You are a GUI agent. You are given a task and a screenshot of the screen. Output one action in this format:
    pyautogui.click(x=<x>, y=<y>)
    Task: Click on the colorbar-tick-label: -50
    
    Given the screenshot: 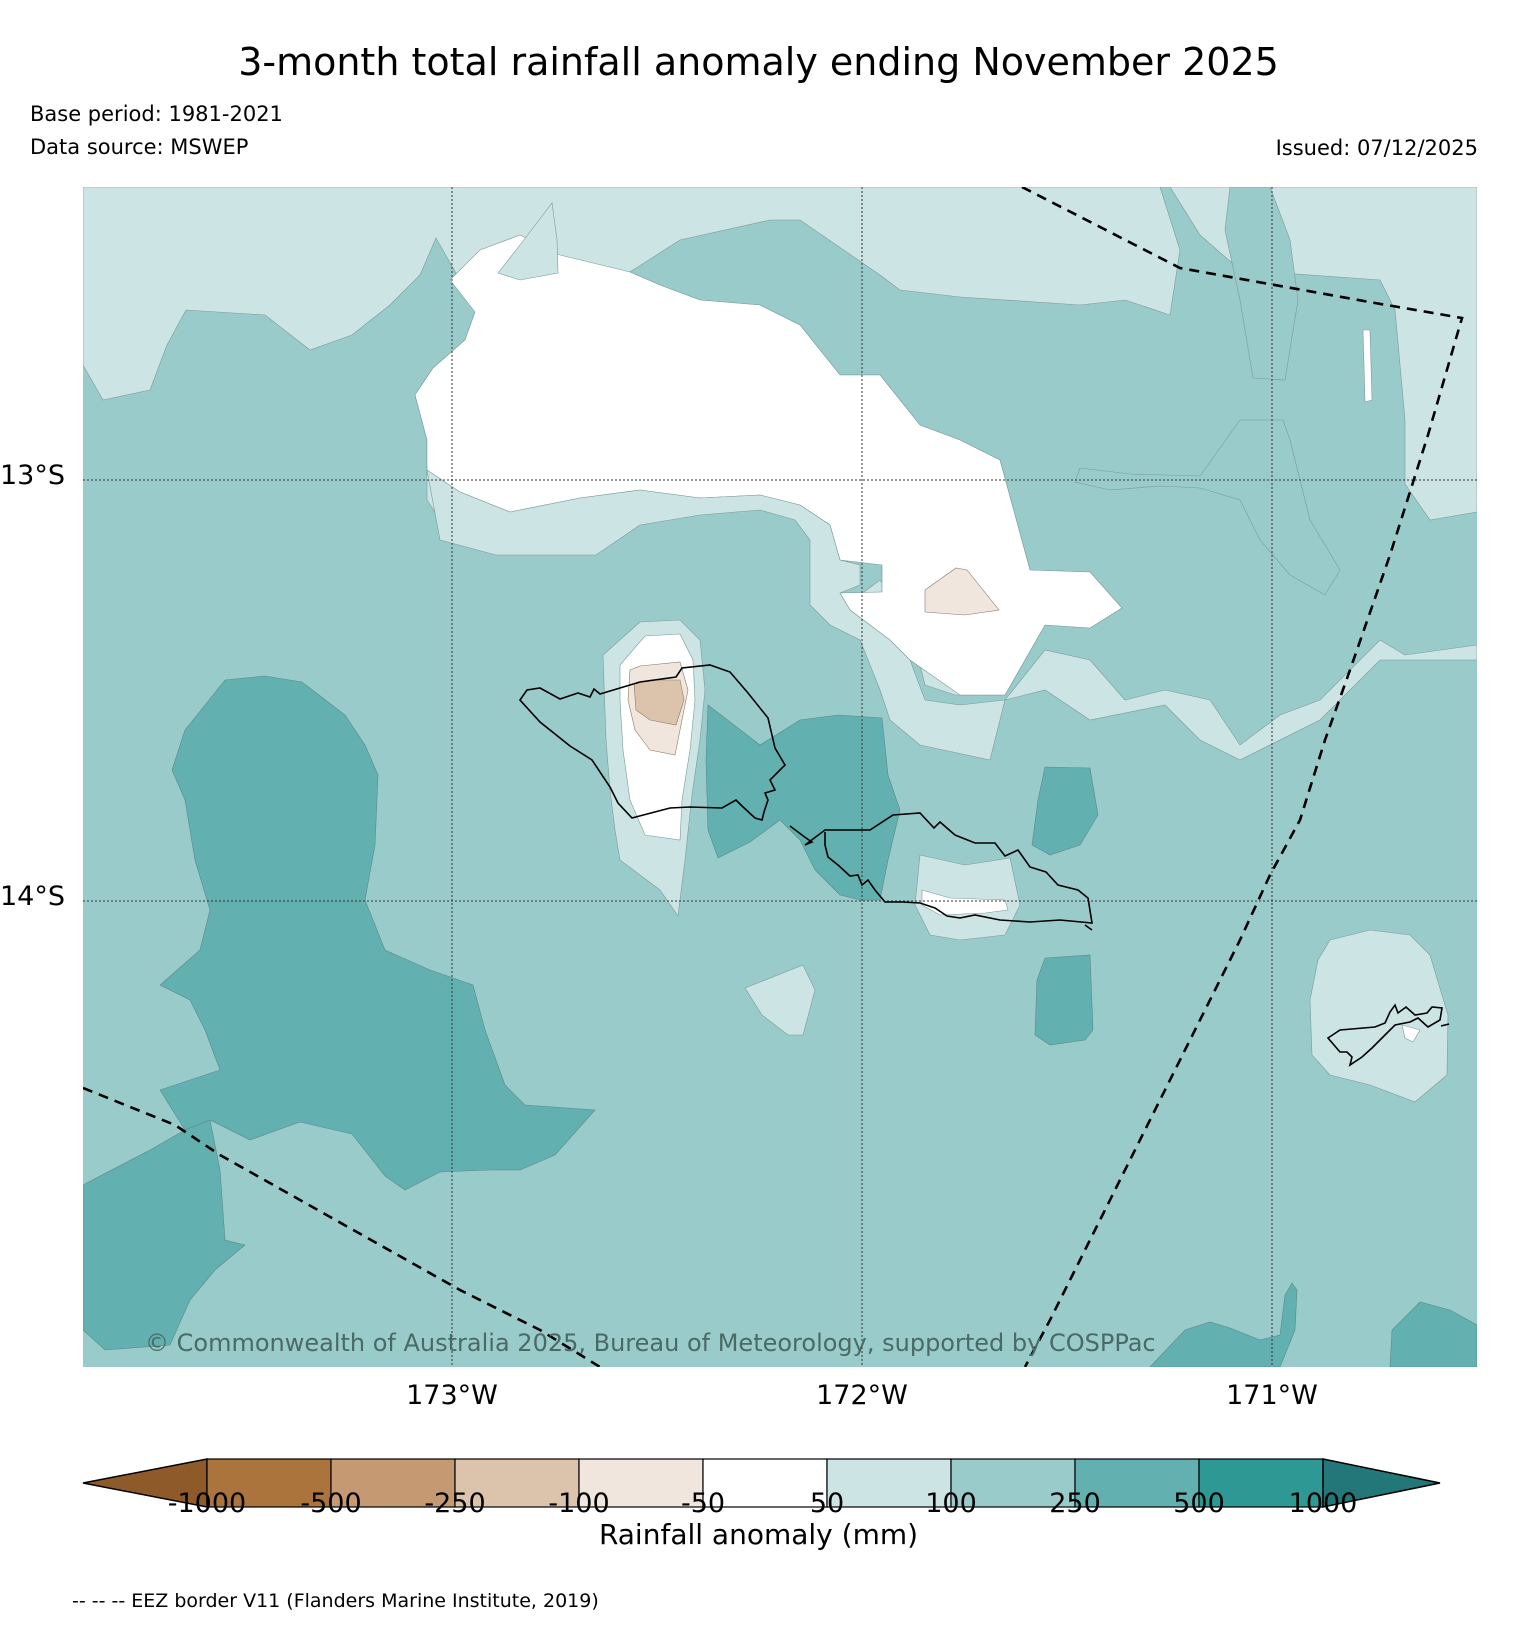 What is the action you would take?
    pyautogui.click(x=703, y=1503)
    